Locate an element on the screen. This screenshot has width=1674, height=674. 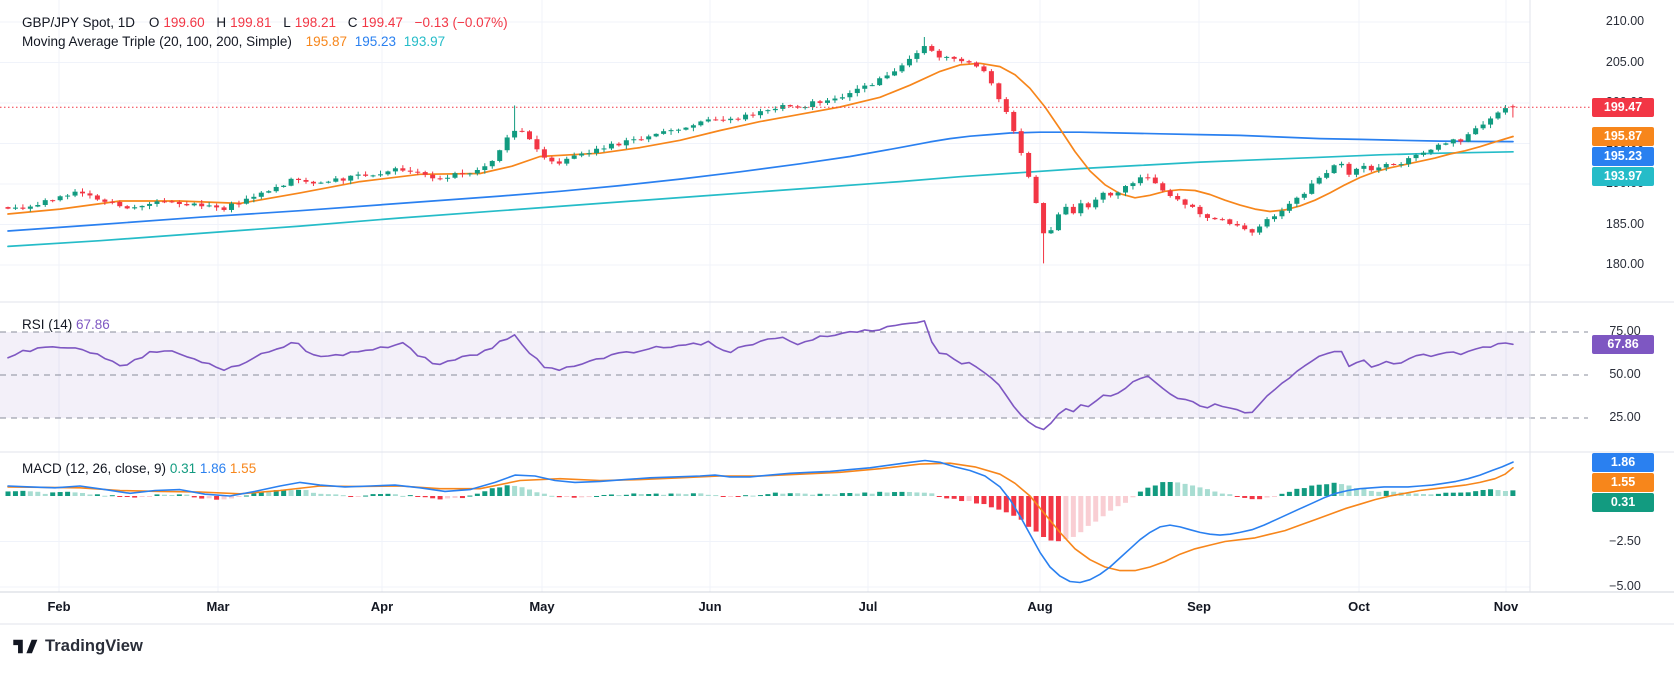
rsi-line is located at coordinates (760, 375).